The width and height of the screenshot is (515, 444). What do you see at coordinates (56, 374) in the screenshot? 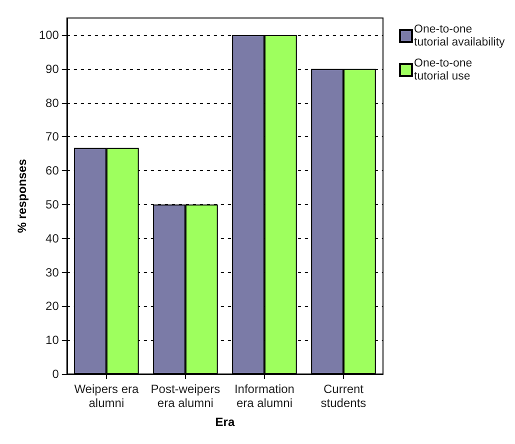
I see `y-tick-label: 0` at bounding box center [56, 374].